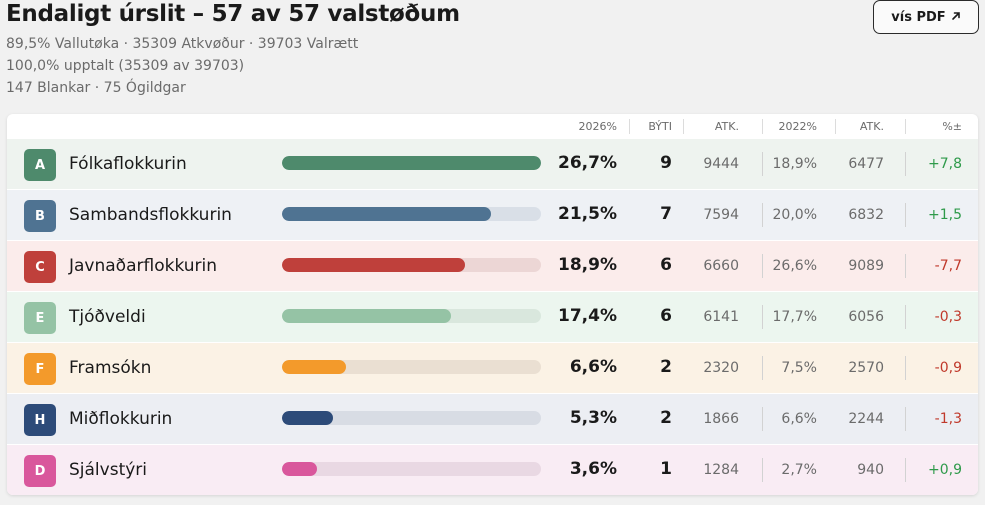 The width and height of the screenshot is (985, 505). I want to click on vote-percent-2022: 20,0%, so click(794, 215).